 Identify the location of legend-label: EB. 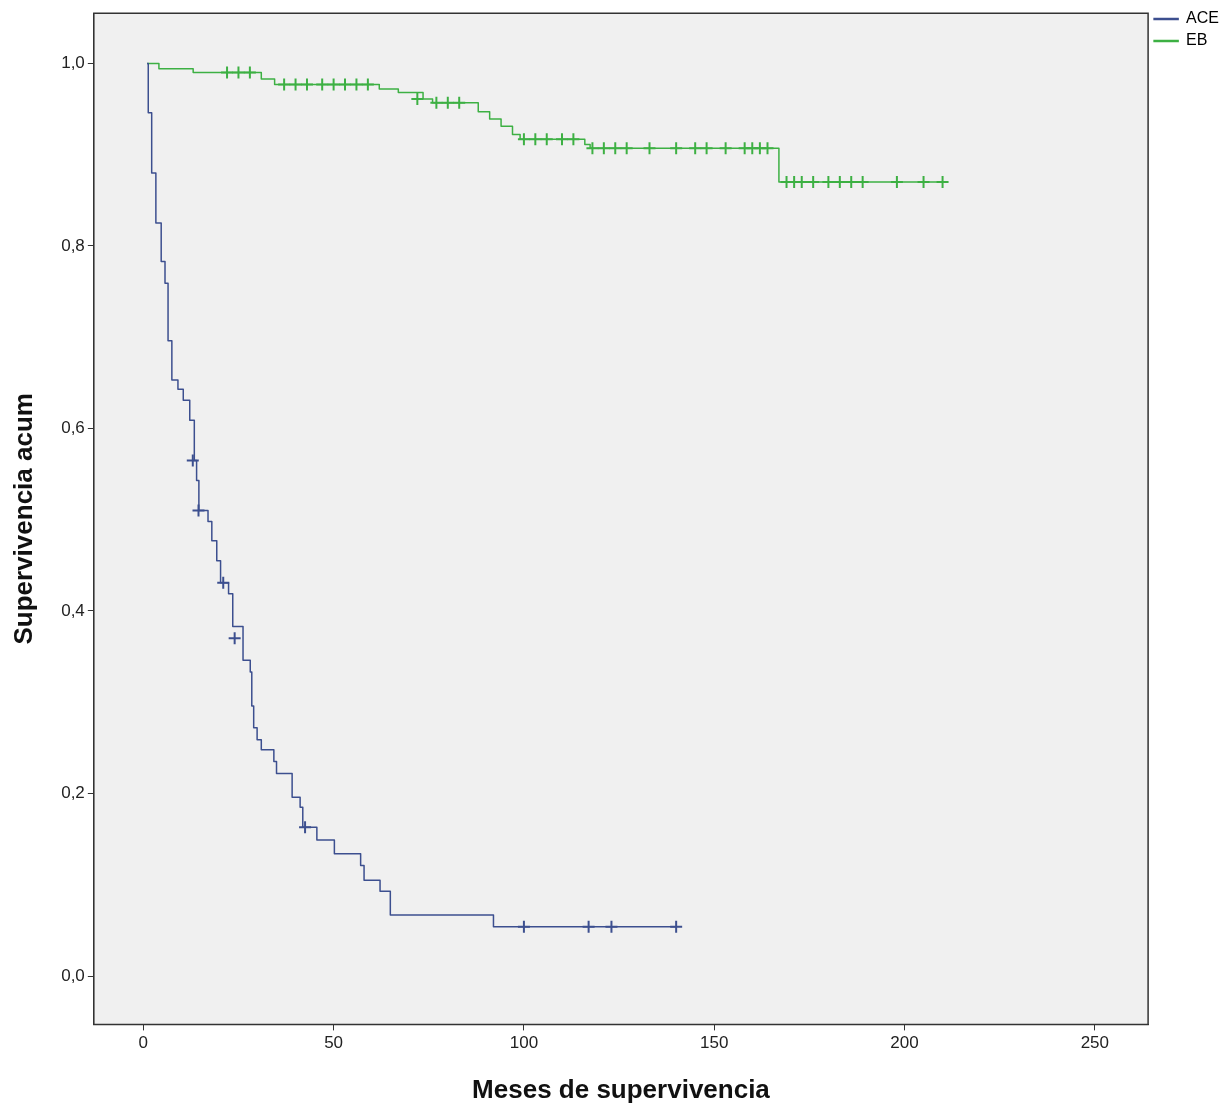
(1197, 40).